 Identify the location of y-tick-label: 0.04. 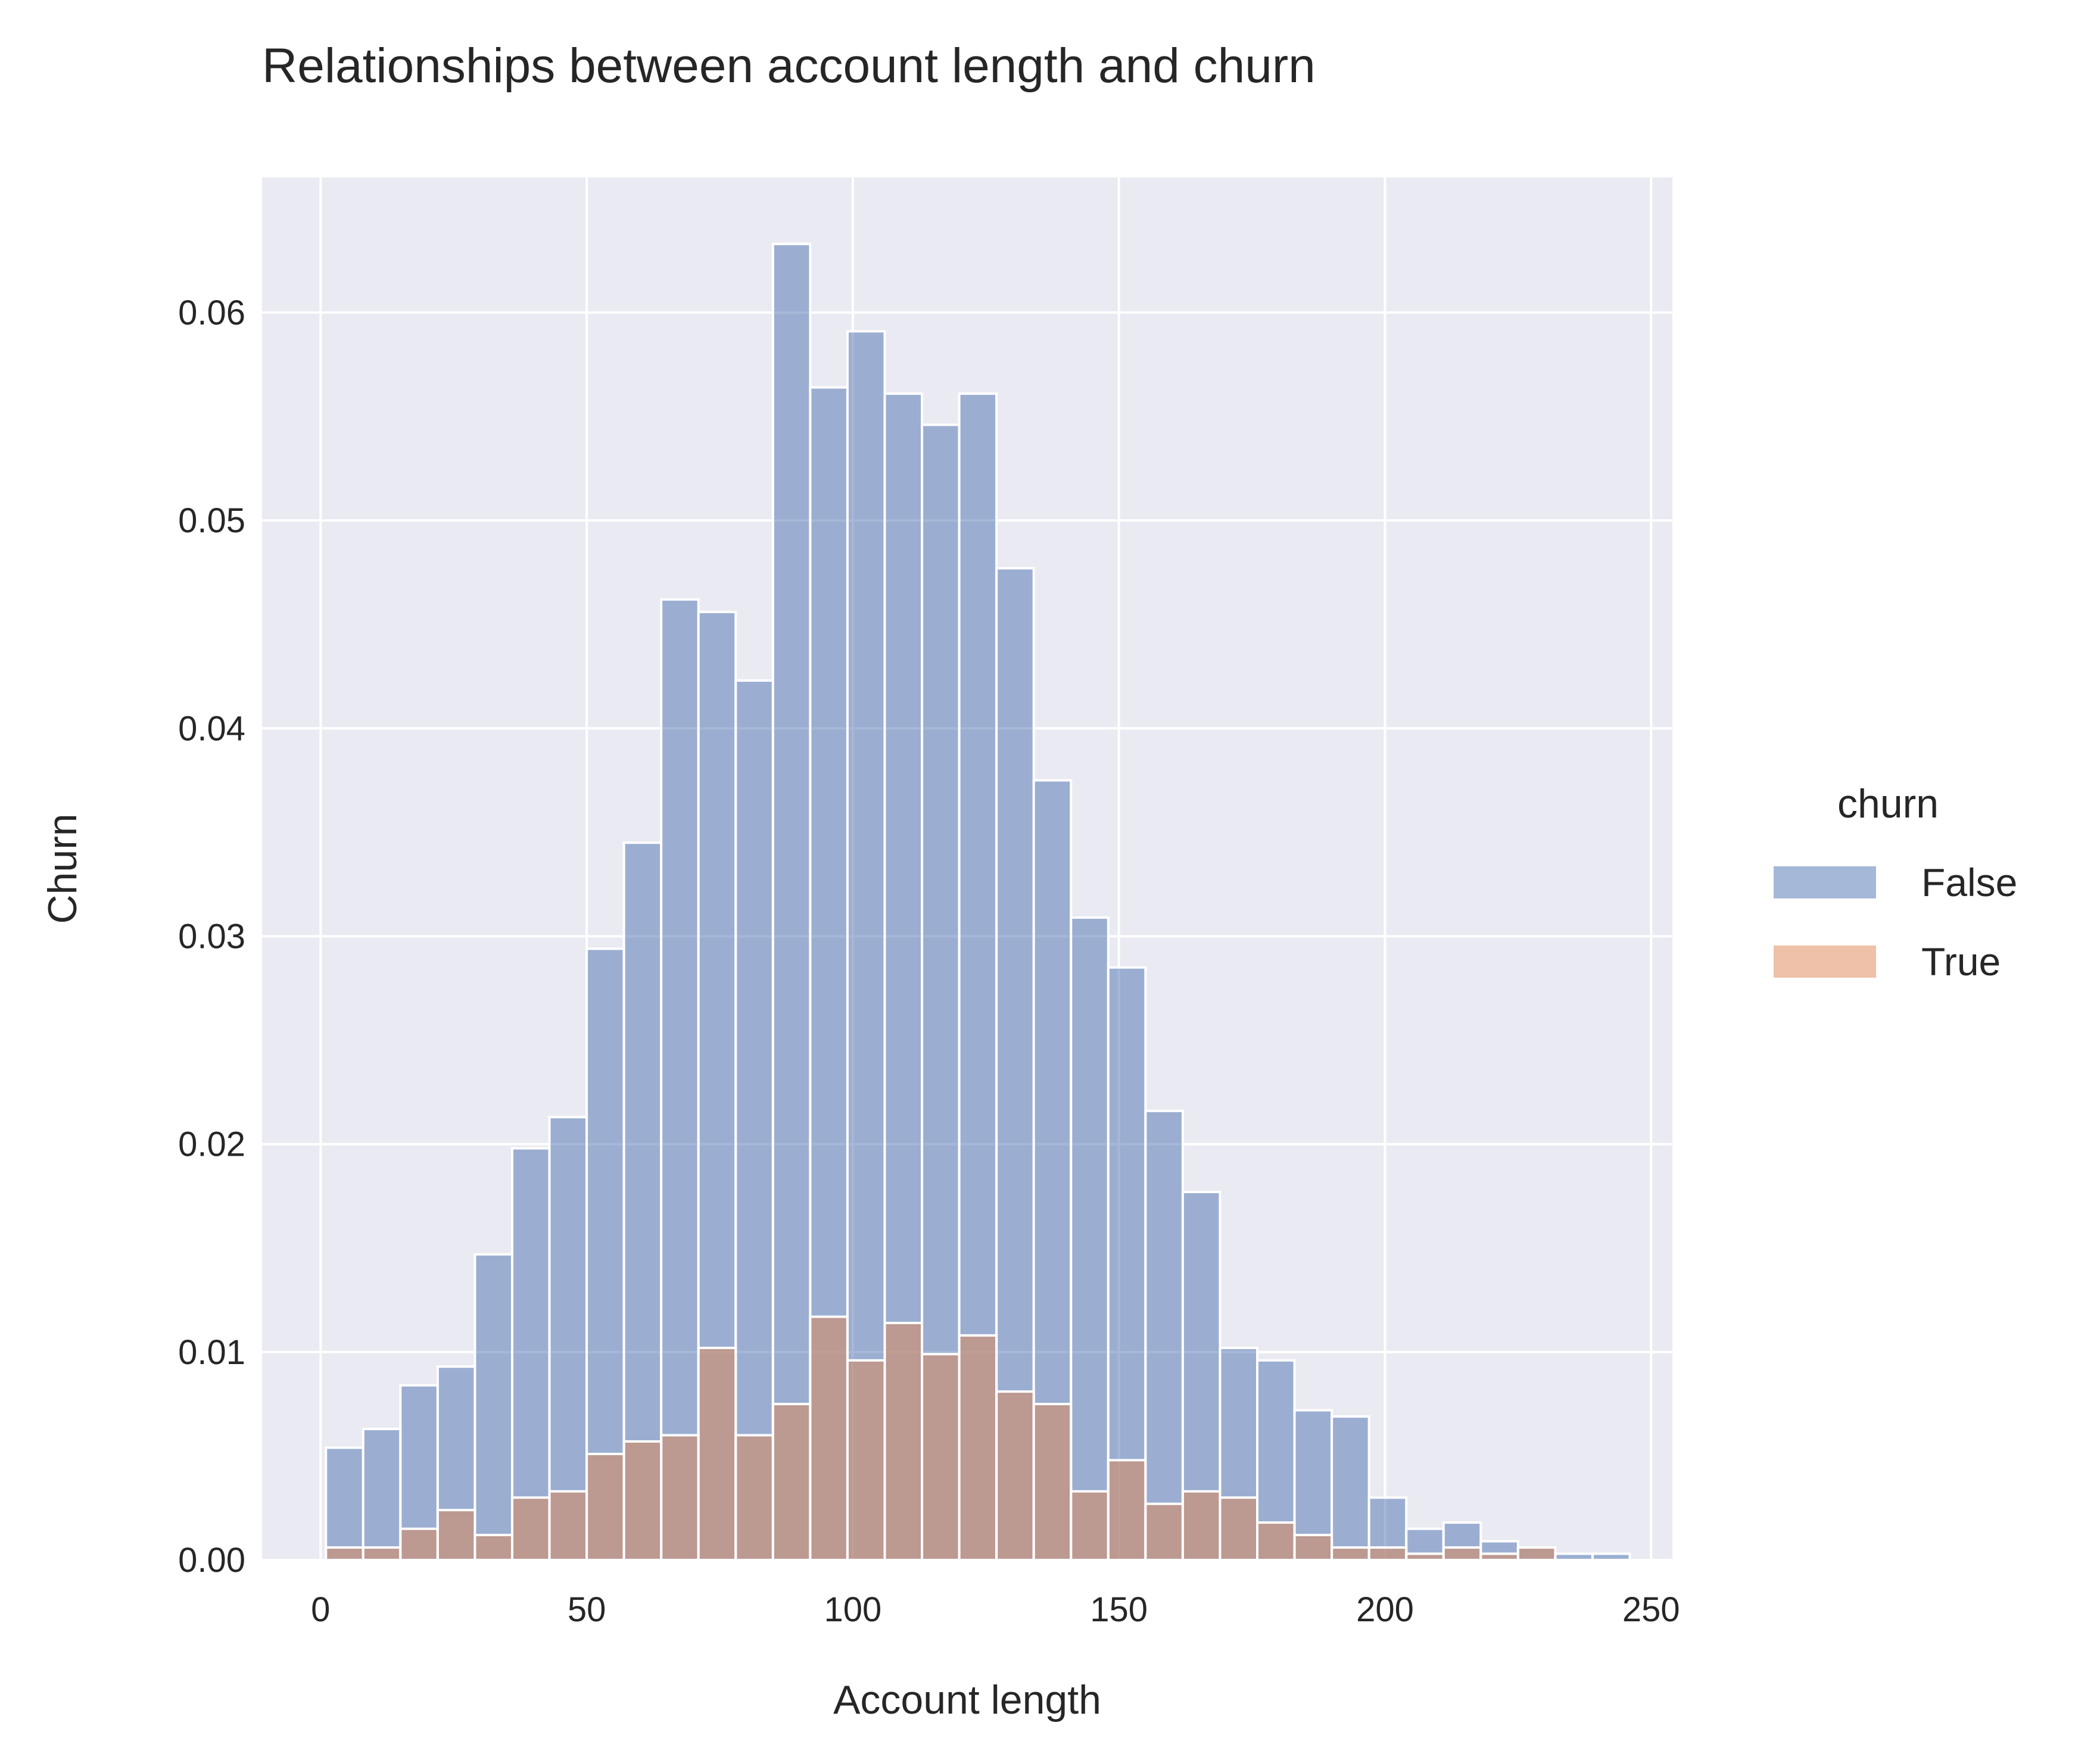
(211, 728).